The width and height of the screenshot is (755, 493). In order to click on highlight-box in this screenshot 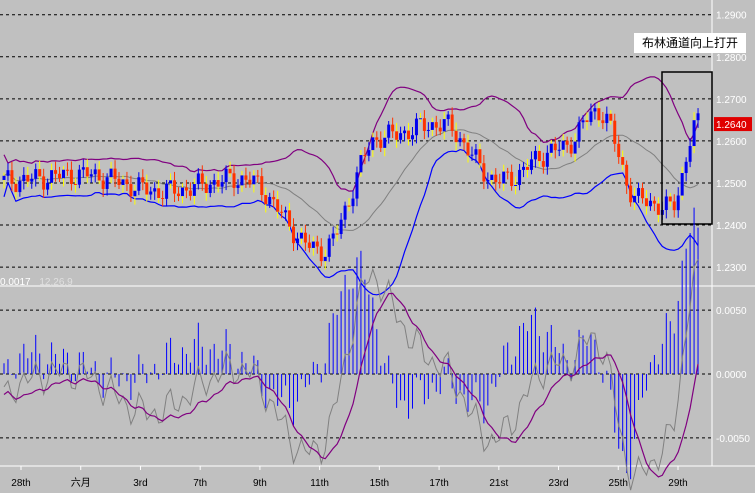, I will do `click(687, 148)`.